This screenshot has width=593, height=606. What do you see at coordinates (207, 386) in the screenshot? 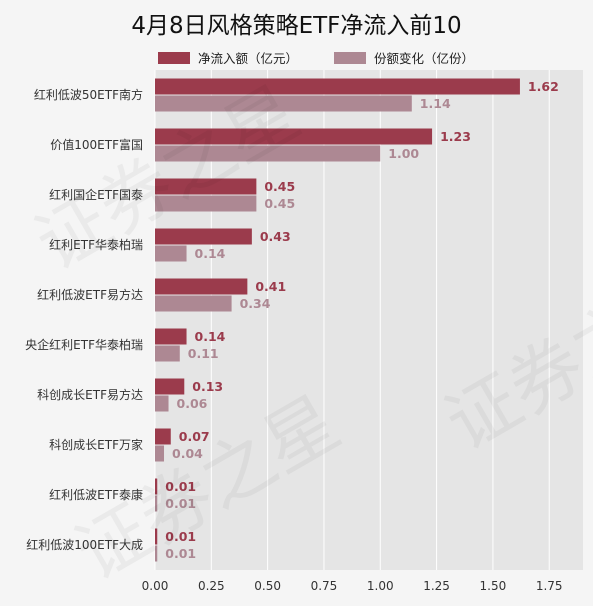
I see `data-label-net-inflow: 0.13` at bounding box center [207, 386].